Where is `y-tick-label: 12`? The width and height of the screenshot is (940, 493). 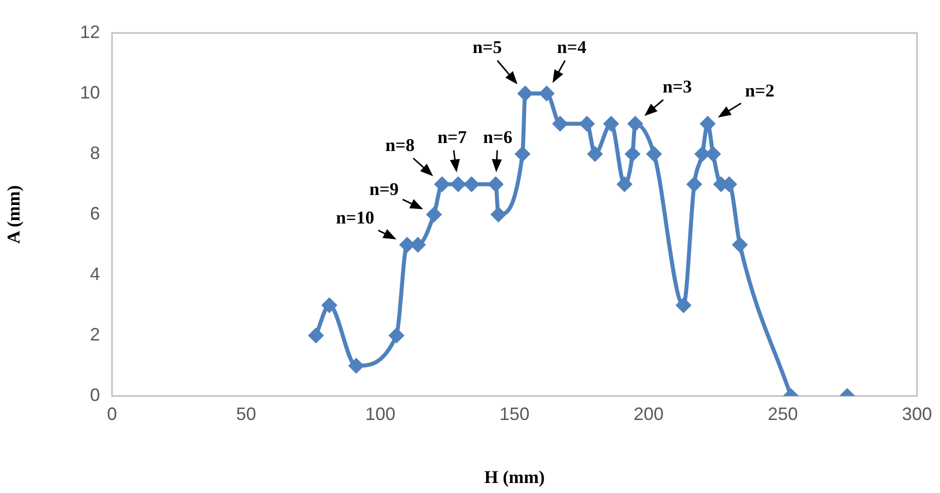 y-tick-label: 12 is located at coordinates (90, 32).